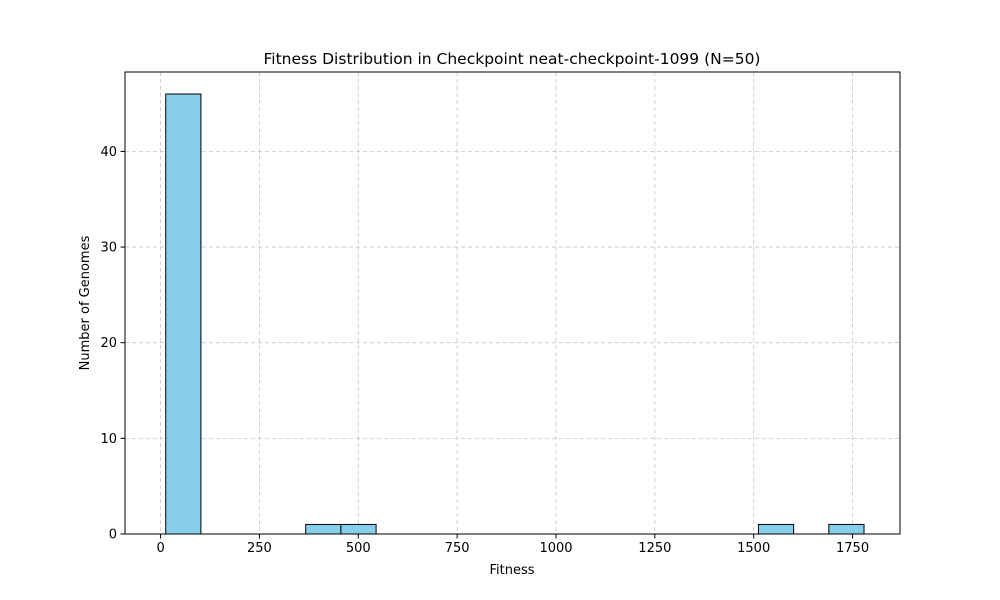 This screenshot has width=1000, height=600. I want to click on x-tick-label: 750, so click(457, 548).